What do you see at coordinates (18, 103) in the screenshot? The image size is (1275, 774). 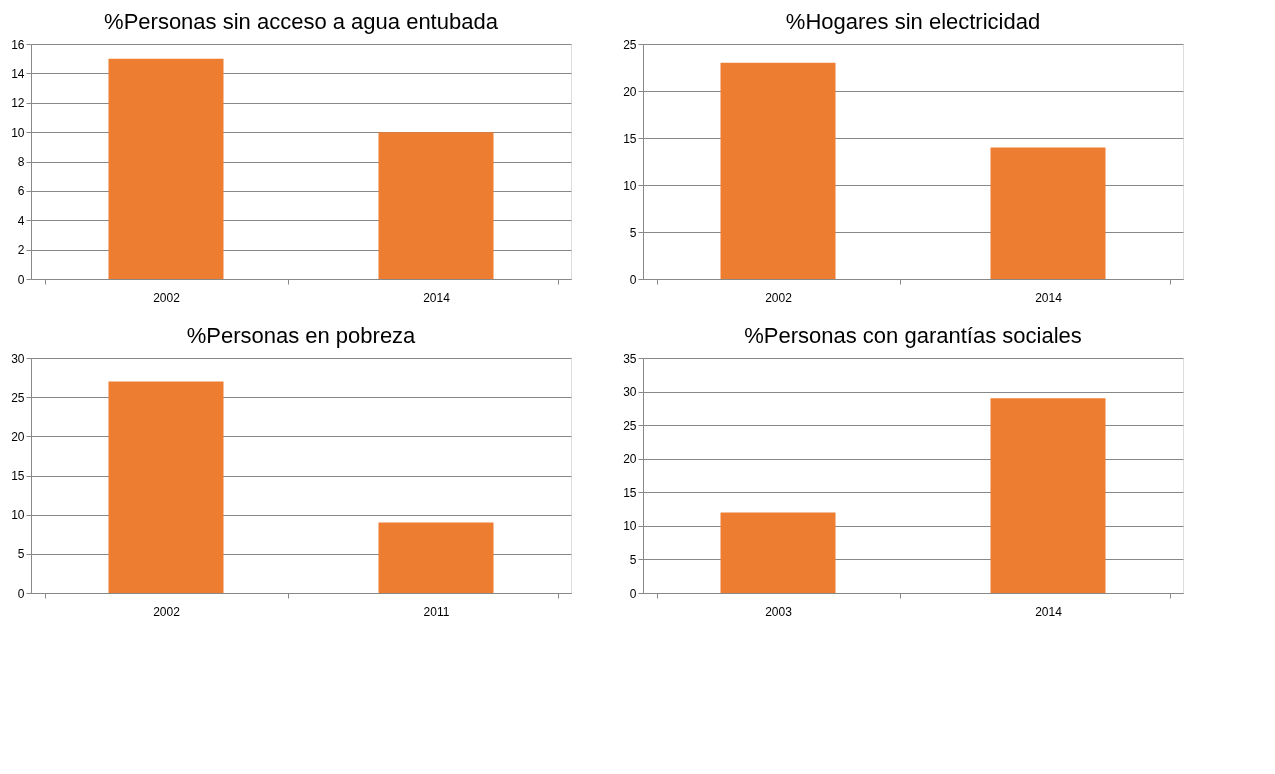 I see `y-tick-label: 12` at bounding box center [18, 103].